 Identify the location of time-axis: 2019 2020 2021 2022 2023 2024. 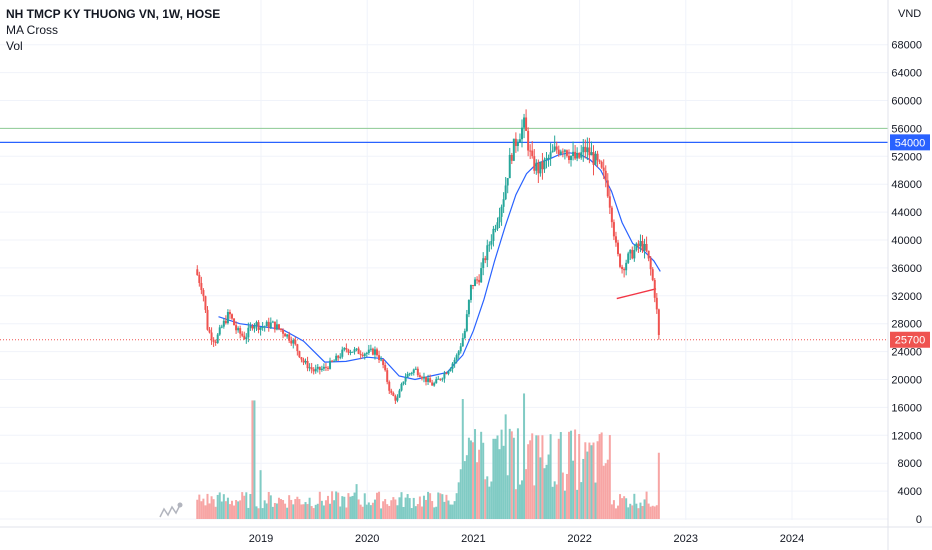
(466, 535).